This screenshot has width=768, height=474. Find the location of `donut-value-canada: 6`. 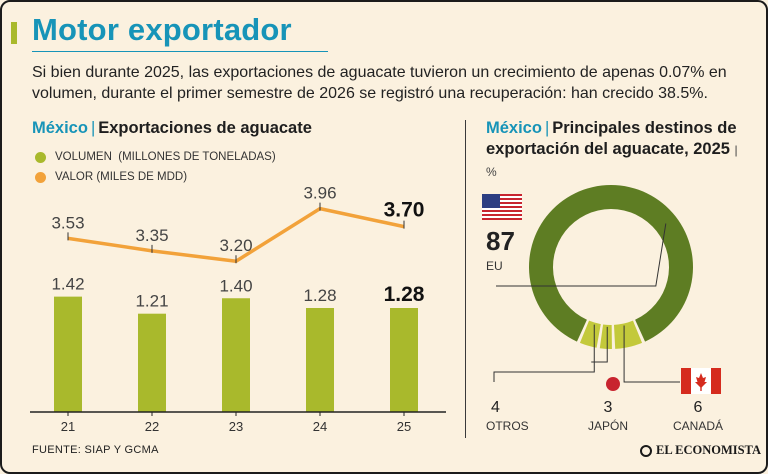

donut-value-canada: 6 is located at coordinates (698, 407).